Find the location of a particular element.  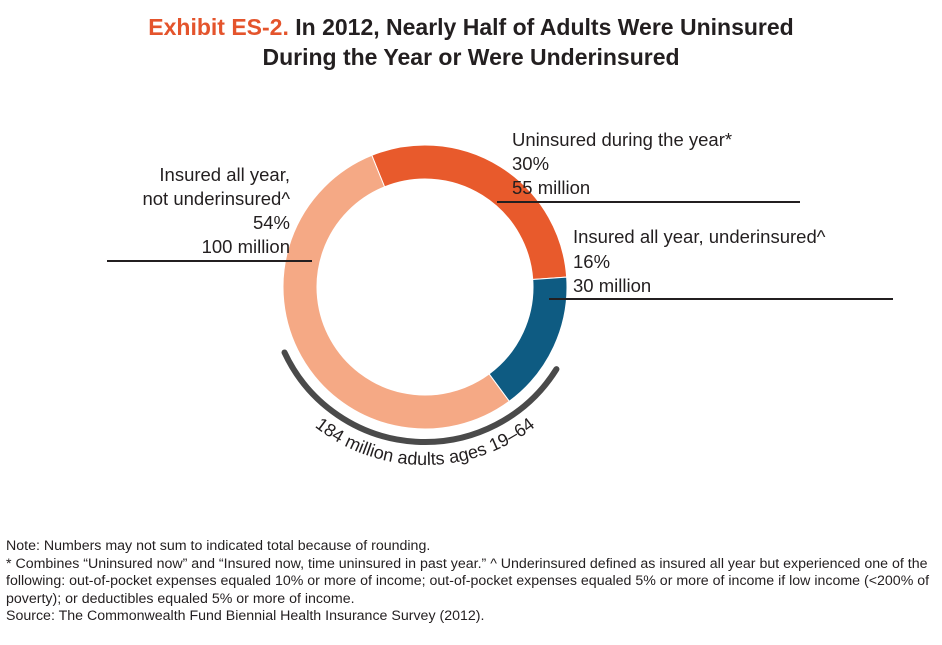

slice-insured is located at coordinates (396, 292).